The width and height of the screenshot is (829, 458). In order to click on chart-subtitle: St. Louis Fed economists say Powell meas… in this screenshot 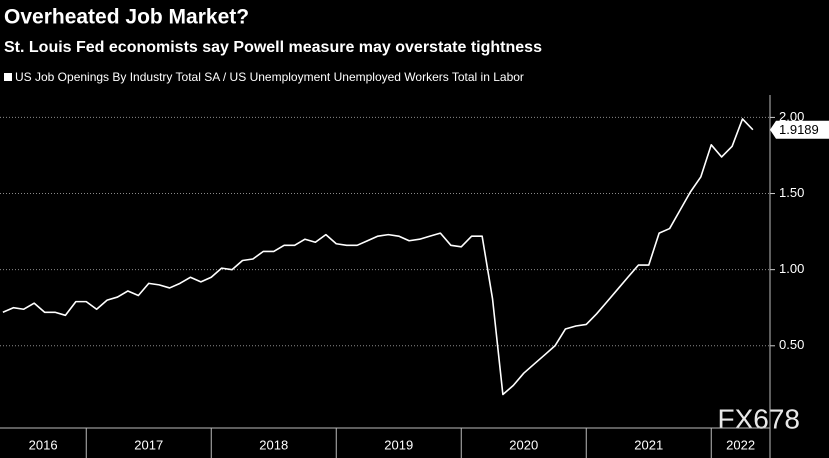, I will do `click(273, 47)`.